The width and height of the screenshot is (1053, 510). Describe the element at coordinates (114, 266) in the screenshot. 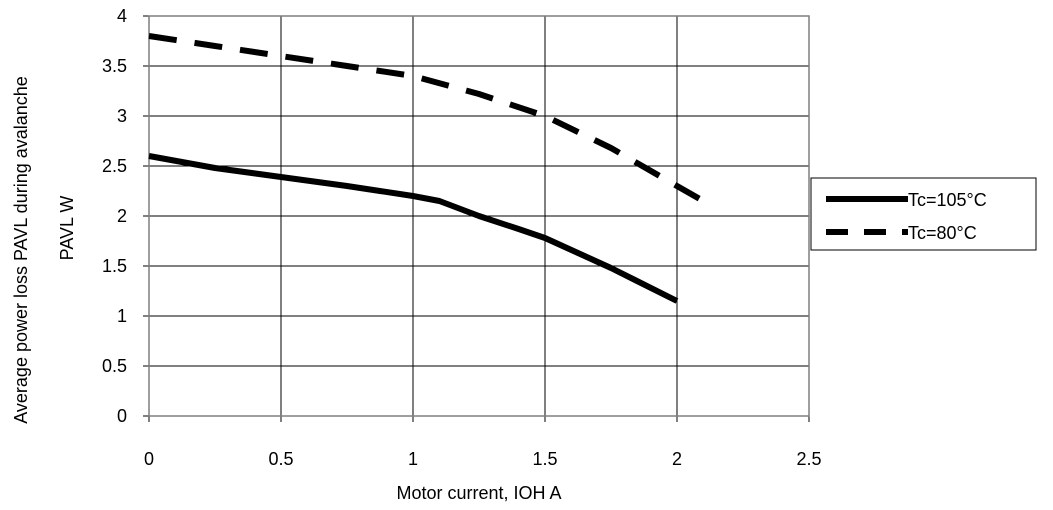

I see `y-tick-label: 1.5` at that location.